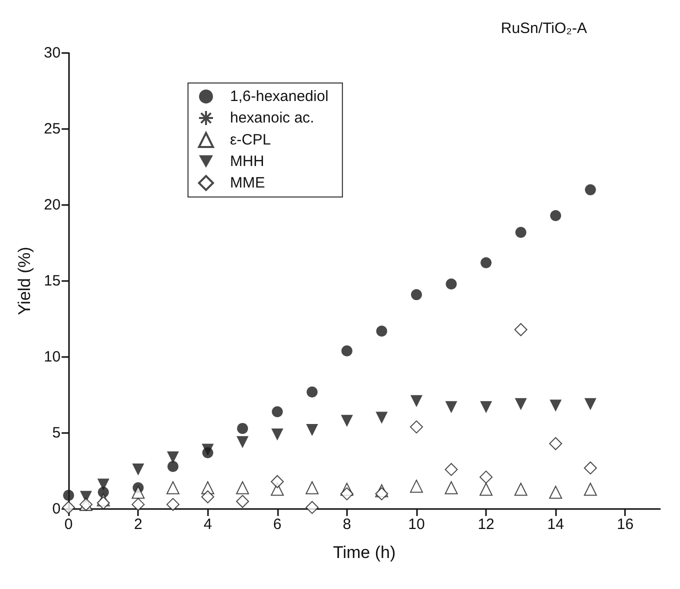 The image size is (680, 589). I want to click on x-tick-label: 0, so click(68, 524).